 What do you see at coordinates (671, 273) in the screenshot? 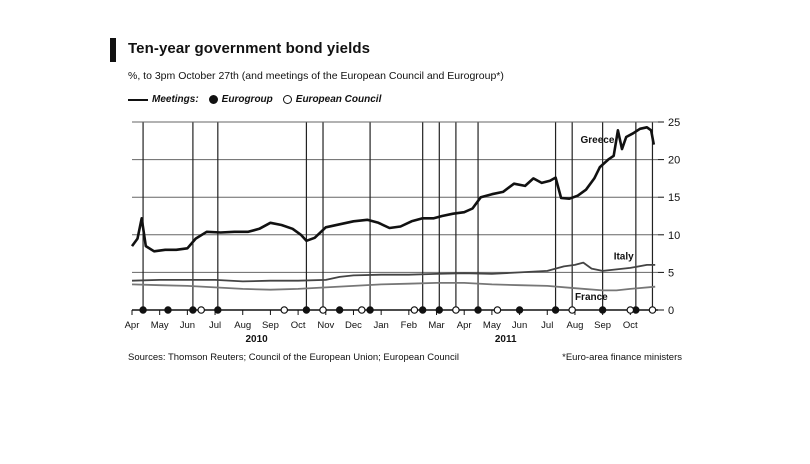
I see `y-tick-label: 5` at bounding box center [671, 273].